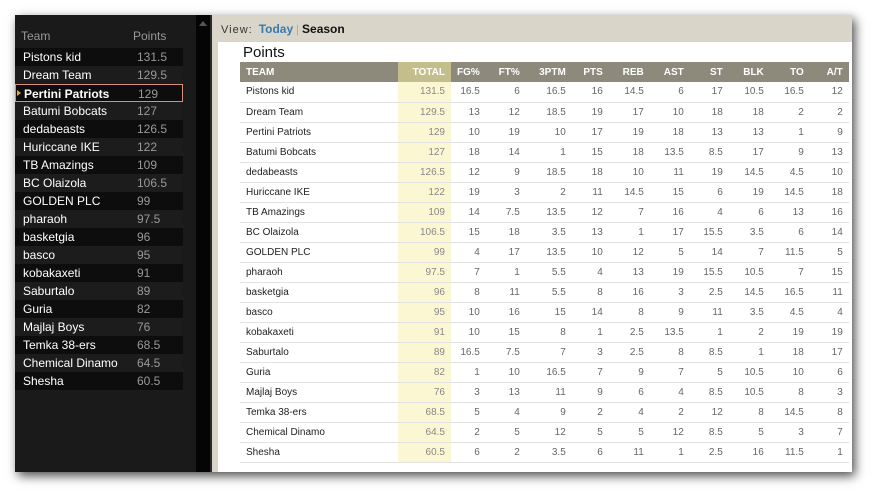 The image size is (881, 501). I want to click on selected-arrow-icon, so click(19, 93).